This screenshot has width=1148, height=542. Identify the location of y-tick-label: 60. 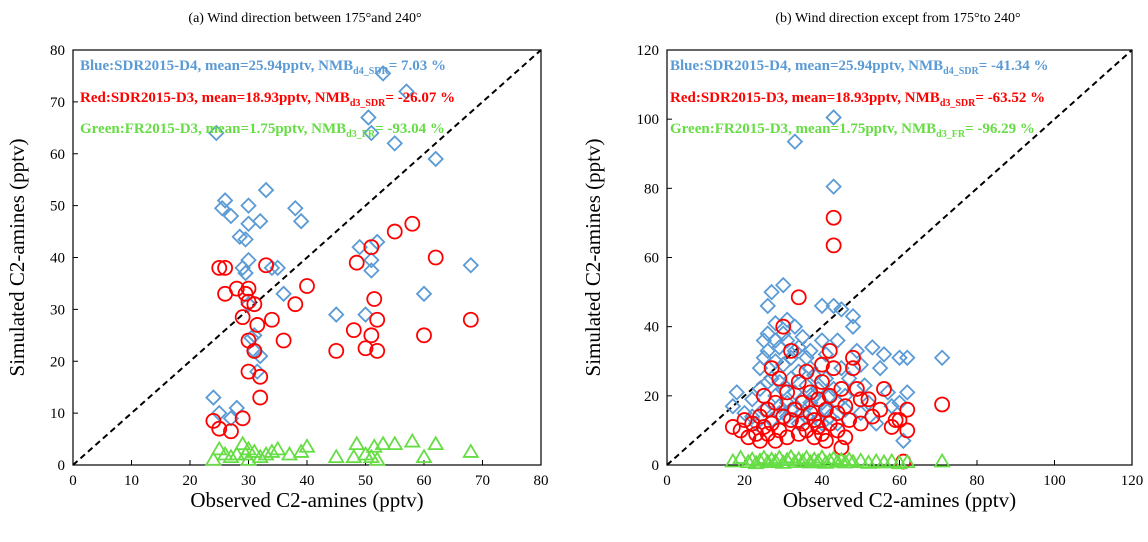
(651, 259).